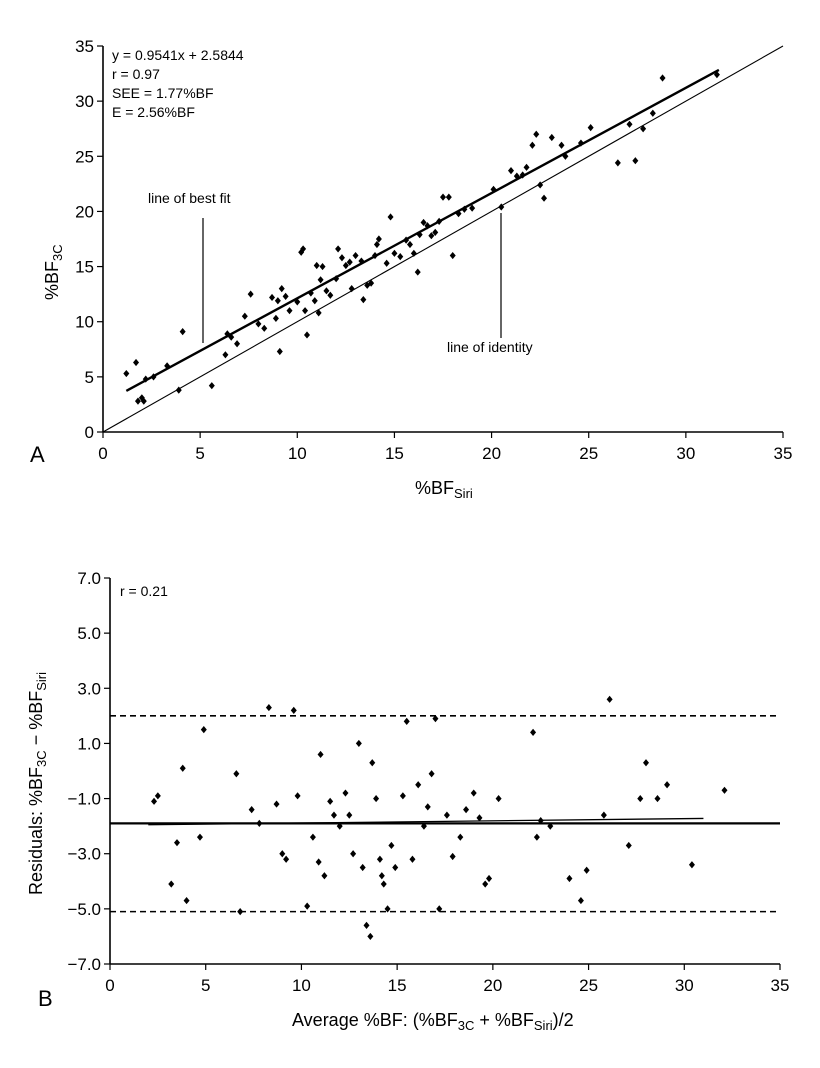 Image resolution: width=820 pixels, height=1068 pixels. What do you see at coordinates (426, 821) in the screenshot?
I see `residual-trend-line` at bounding box center [426, 821].